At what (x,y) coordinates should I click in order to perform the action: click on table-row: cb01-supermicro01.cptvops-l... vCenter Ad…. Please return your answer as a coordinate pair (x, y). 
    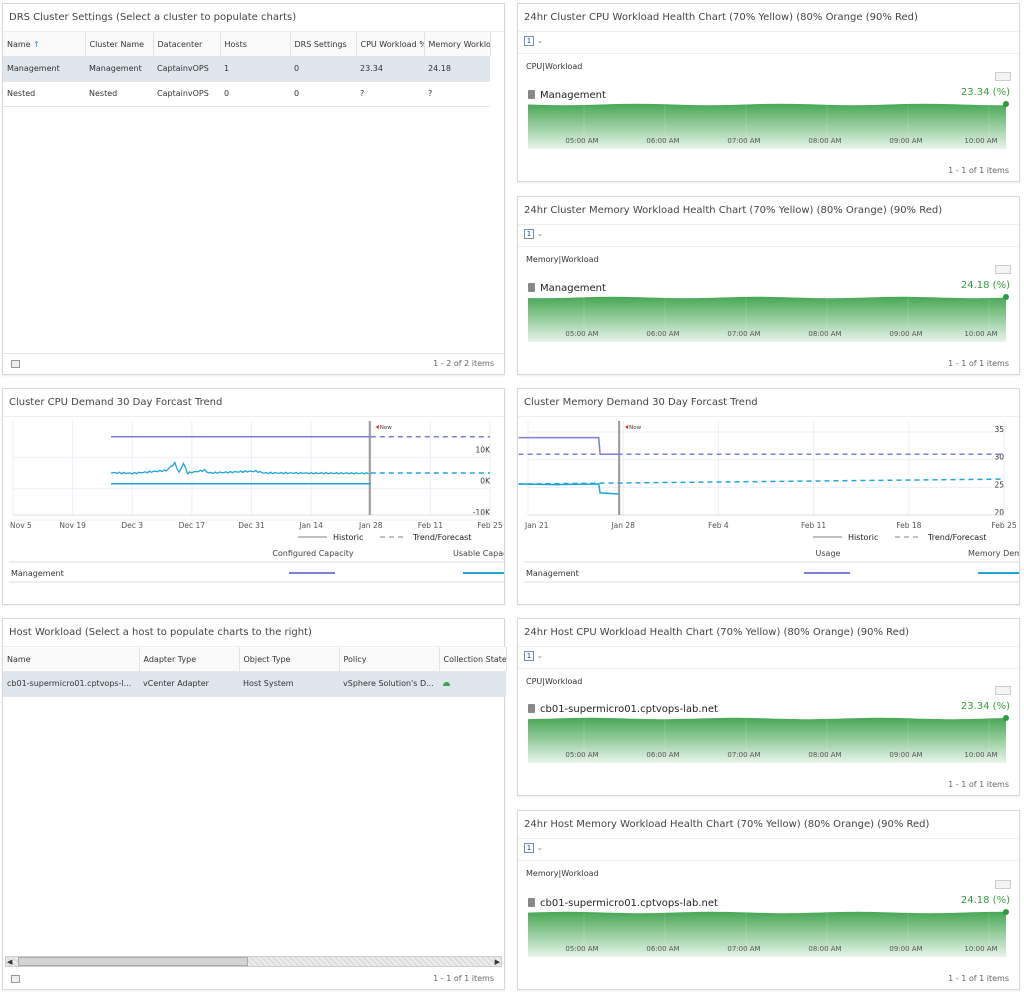
    Looking at the image, I should click on (254, 684).